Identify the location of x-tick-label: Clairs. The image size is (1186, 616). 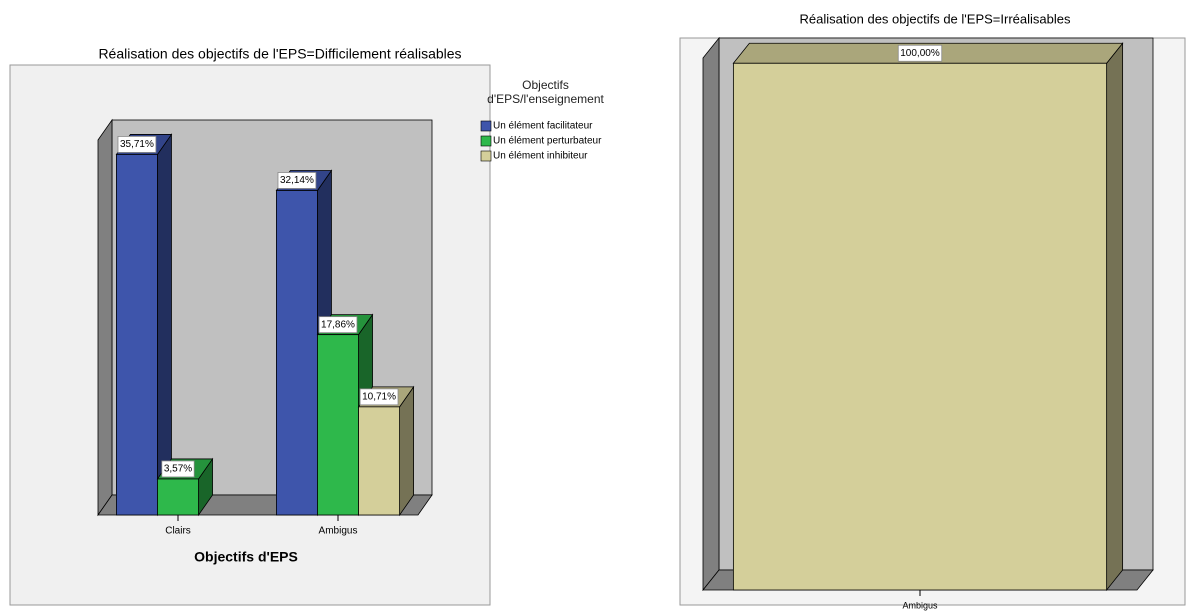
(178, 531).